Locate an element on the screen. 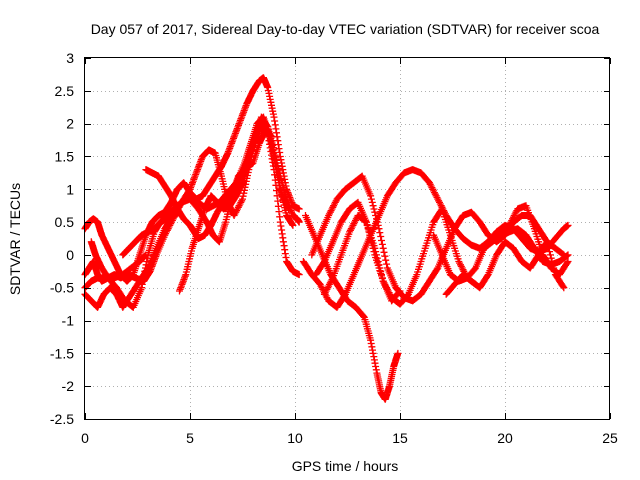  y-tick-label: 3 is located at coordinates (70, 58).